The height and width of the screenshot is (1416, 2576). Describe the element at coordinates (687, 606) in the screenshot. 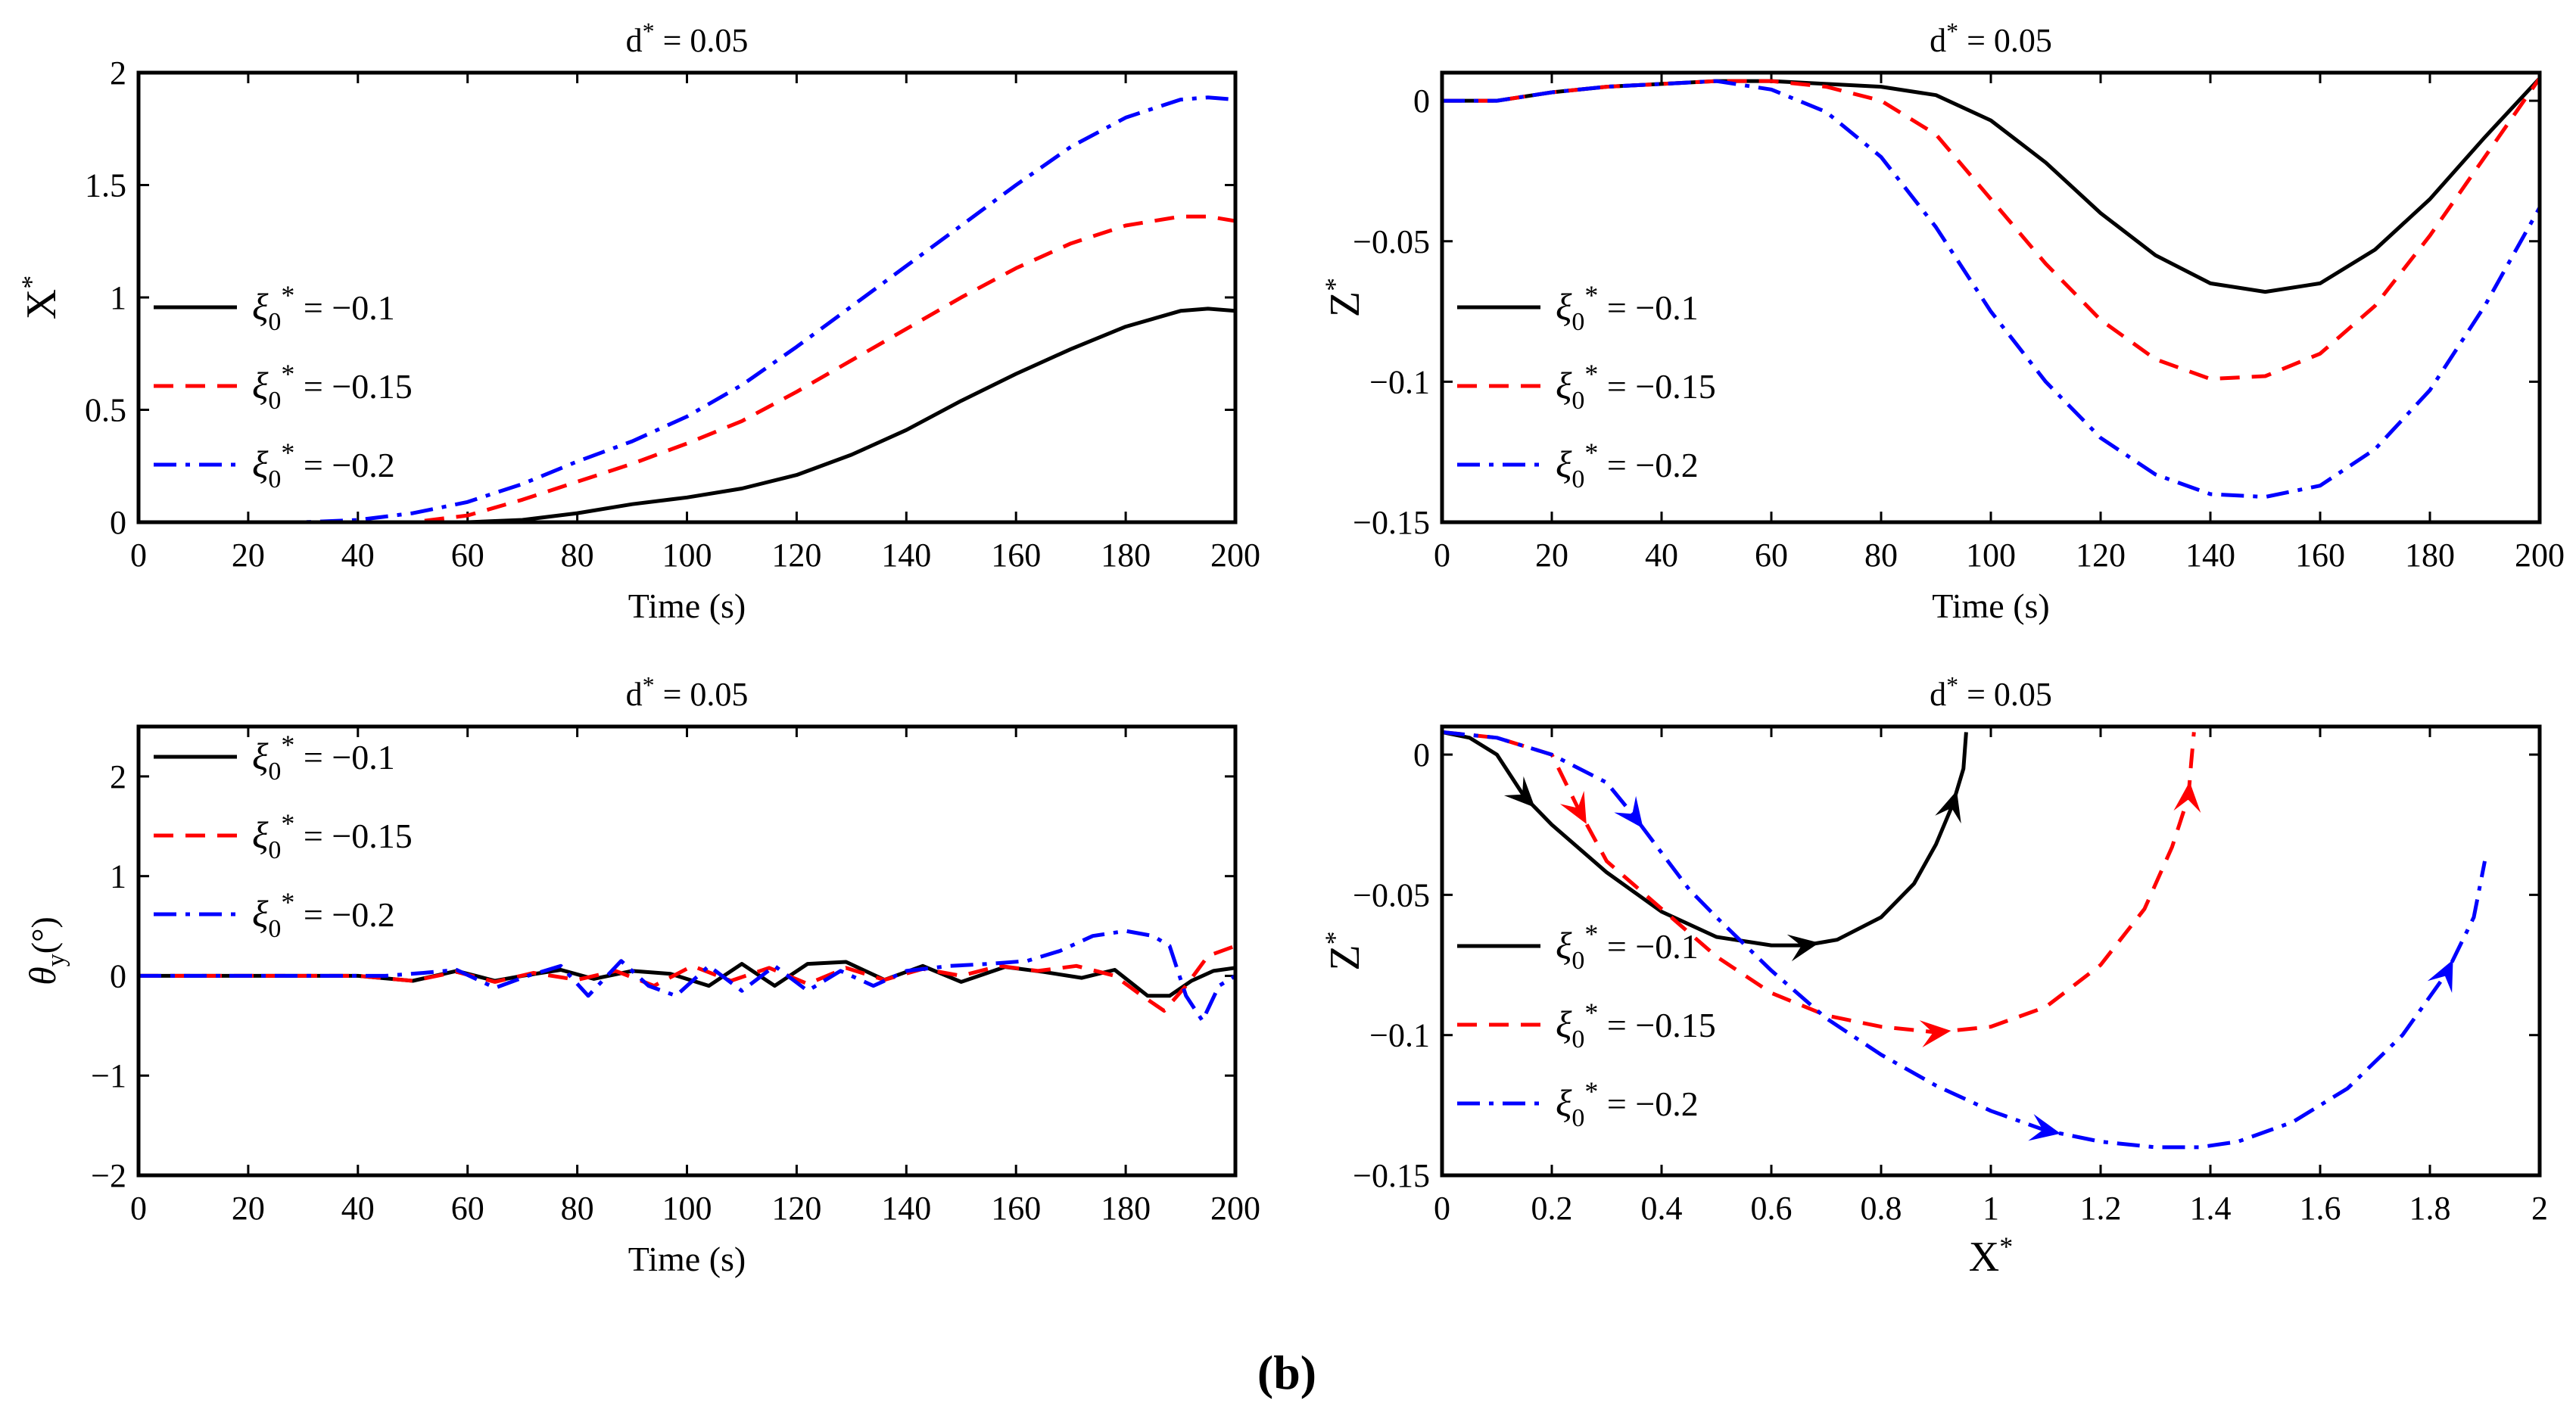

I see `x-axis-label: Time (s)` at that location.